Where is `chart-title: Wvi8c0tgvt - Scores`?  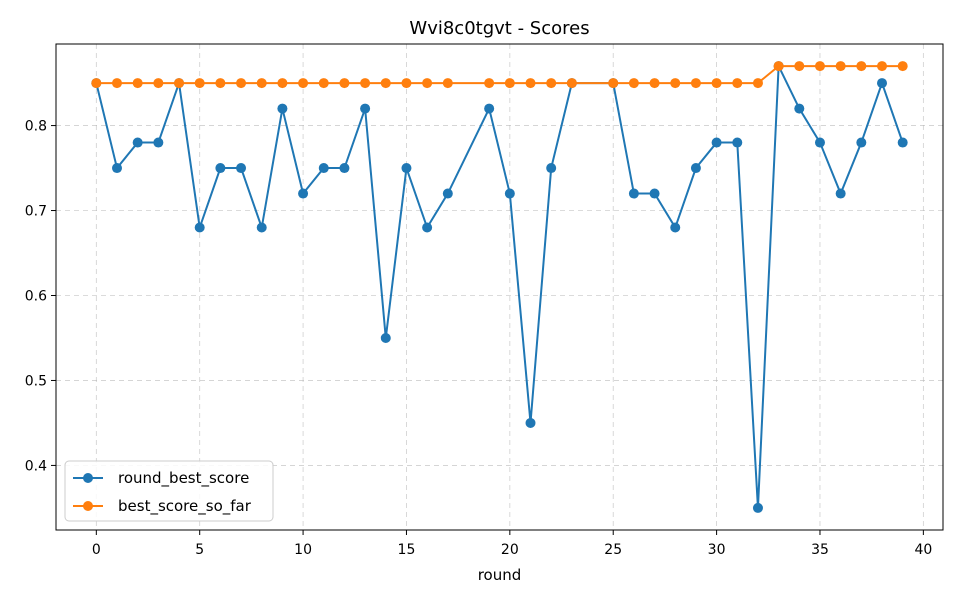
chart-title: Wvi8c0tgvt - Scores is located at coordinates (499, 28).